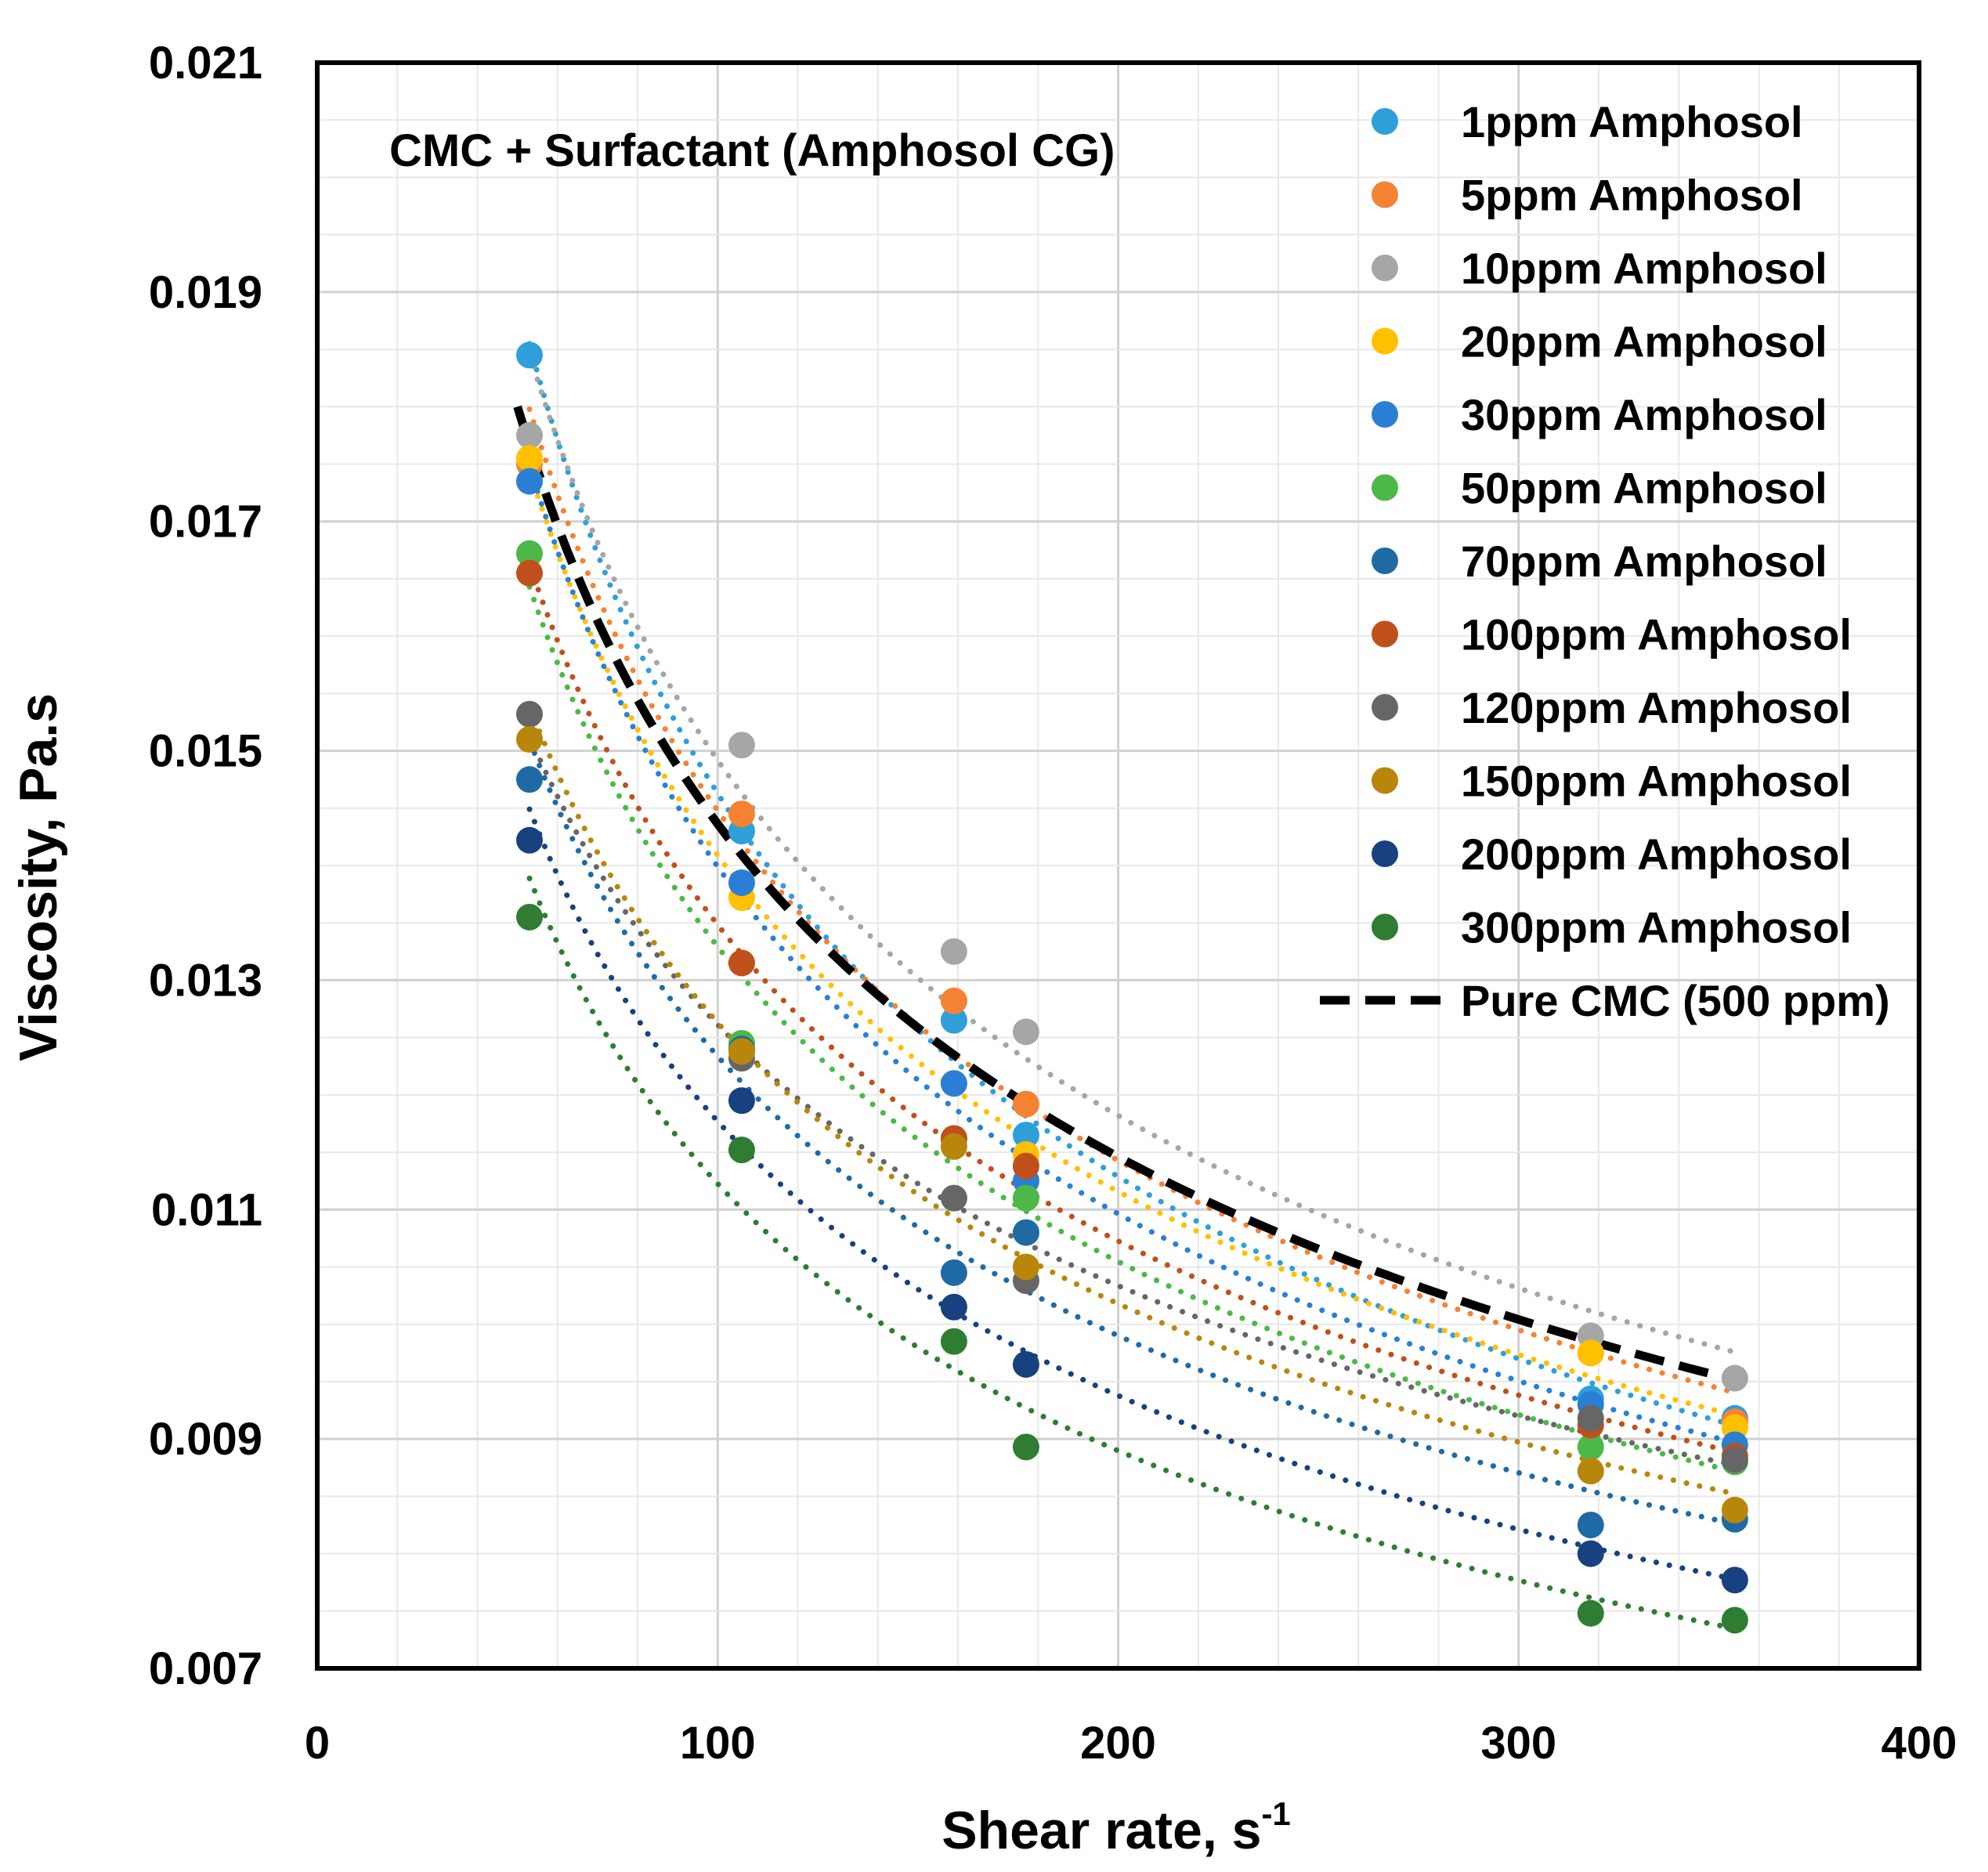 The image size is (1988, 1872). I want to click on legend-label: 70ppm Amphosol, so click(1644, 561).